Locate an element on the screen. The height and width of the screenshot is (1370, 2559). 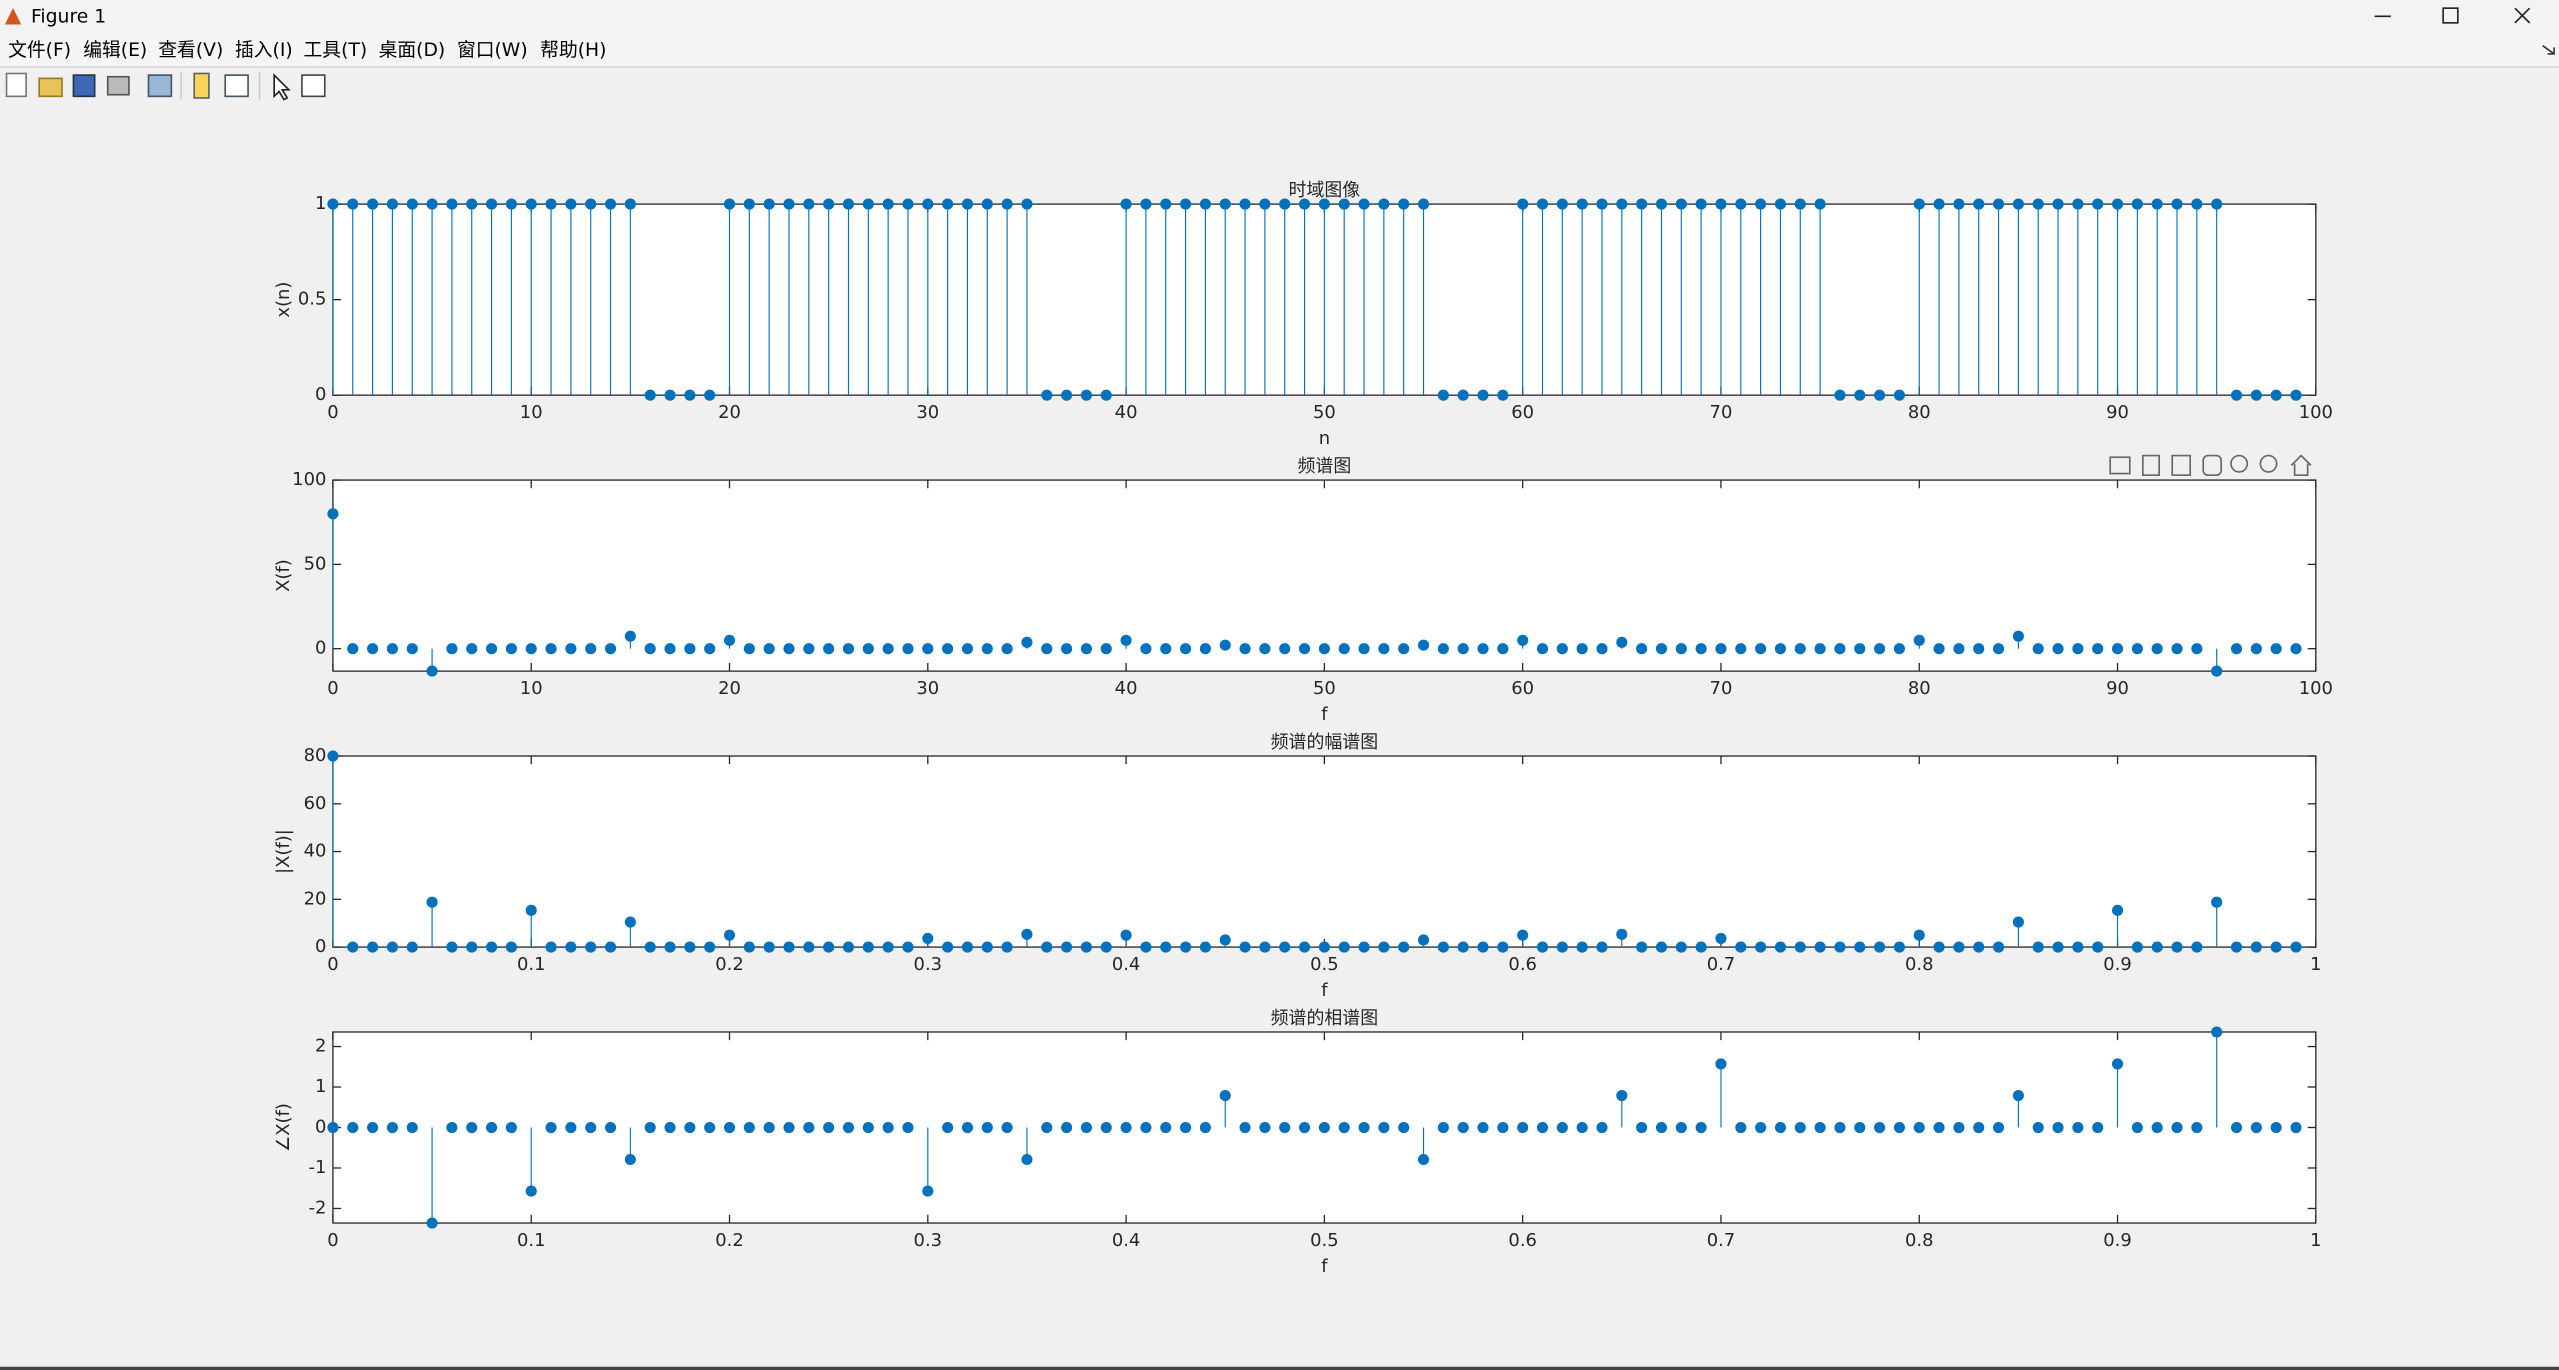
save-button is located at coordinates (84, 86).